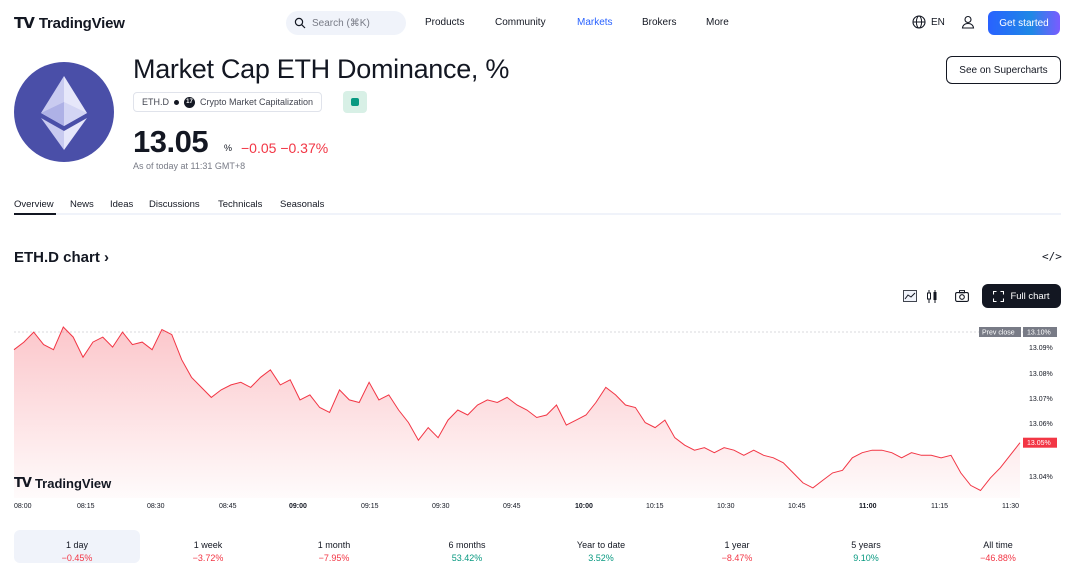  What do you see at coordinates (1003, 70) in the screenshot?
I see `see-on-supercharts-button: See on Supercharts` at bounding box center [1003, 70].